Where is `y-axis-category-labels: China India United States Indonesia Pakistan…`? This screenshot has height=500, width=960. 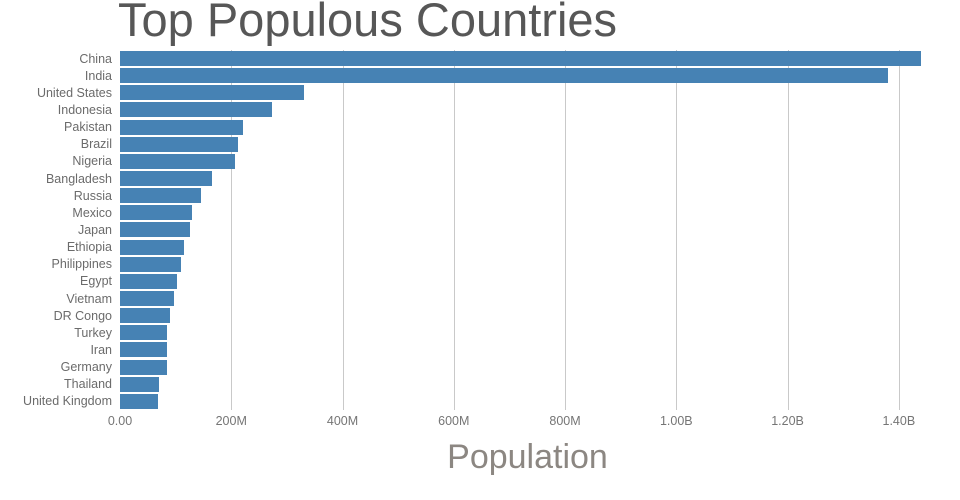 y-axis-category-labels: China India United States Indonesia Pakistan… is located at coordinates (56, 230).